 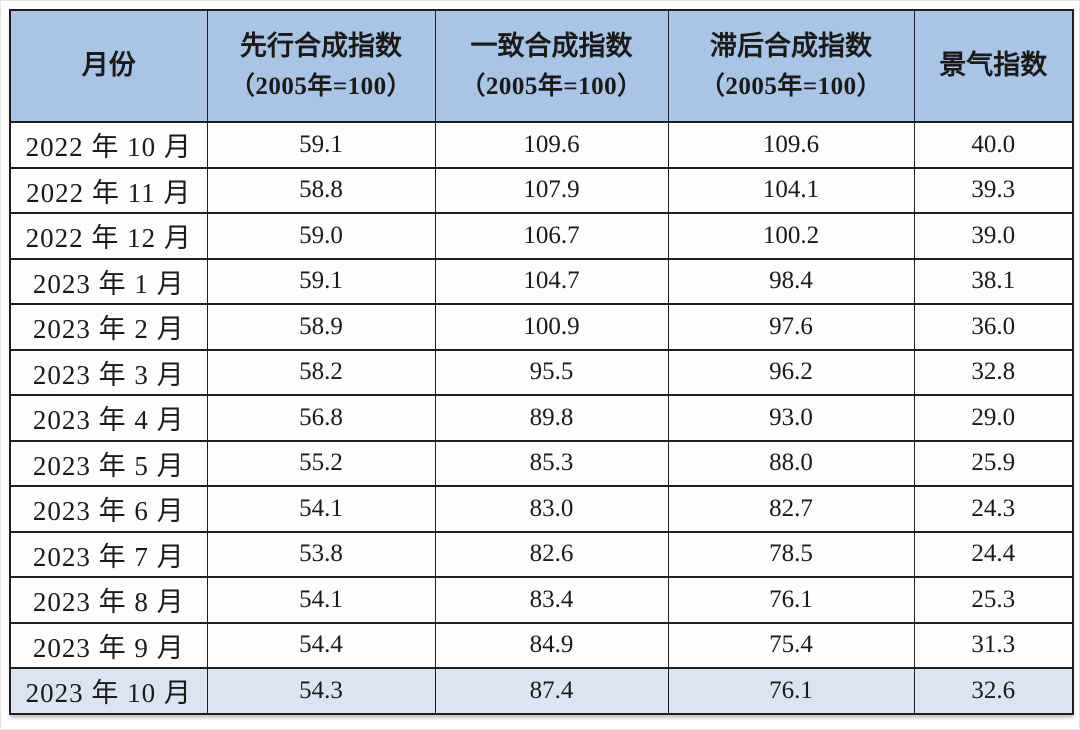 I want to click on table-row: 2023 年 7 月 53.8 82.6 78.5 24.4, so click(x=541, y=554).